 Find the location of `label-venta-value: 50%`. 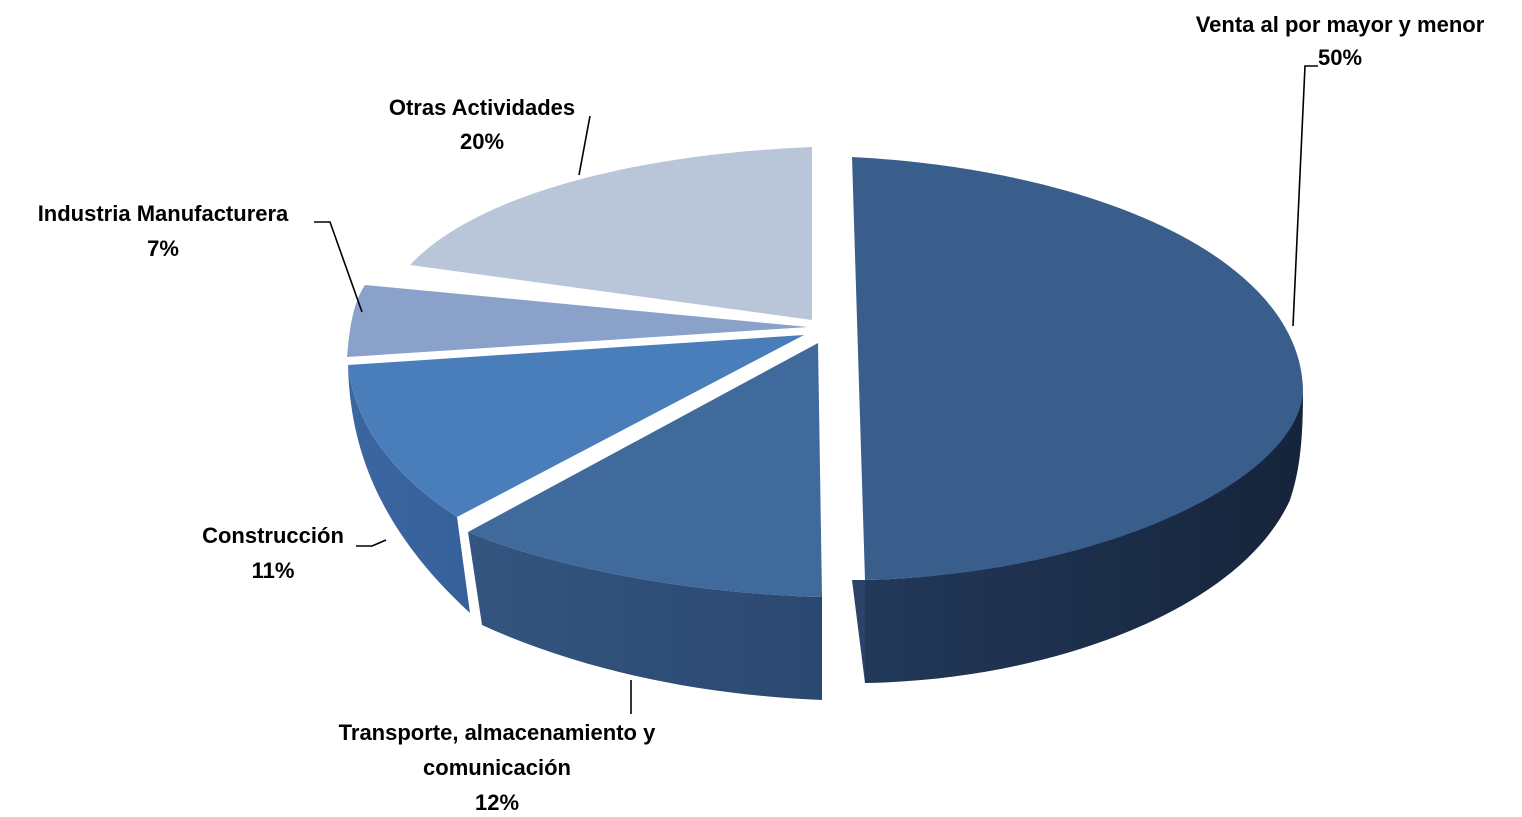

label-venta-value: 50% is located at coordinates (1340, 57).